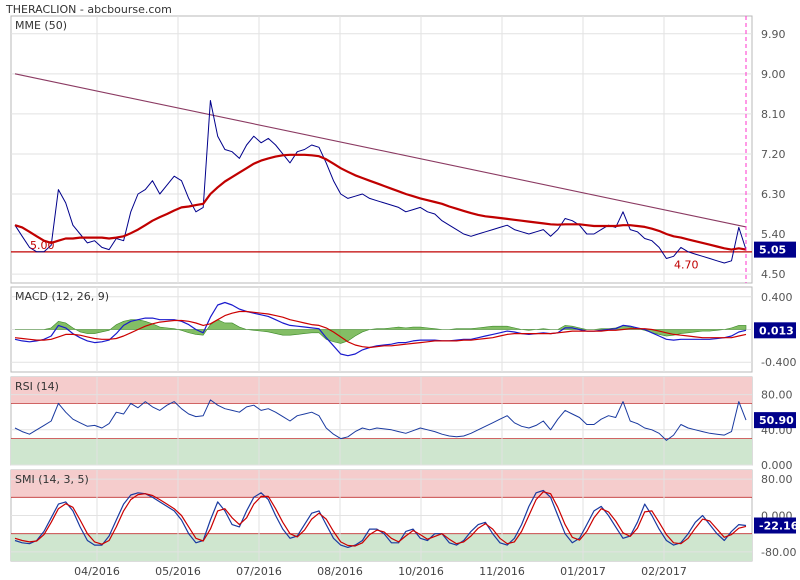 The width and height of the screenshot is (800, 580). Describe the element at coordinates (773, 74) in the screenshot. I see `y-tick-label: 9.00` at that location.